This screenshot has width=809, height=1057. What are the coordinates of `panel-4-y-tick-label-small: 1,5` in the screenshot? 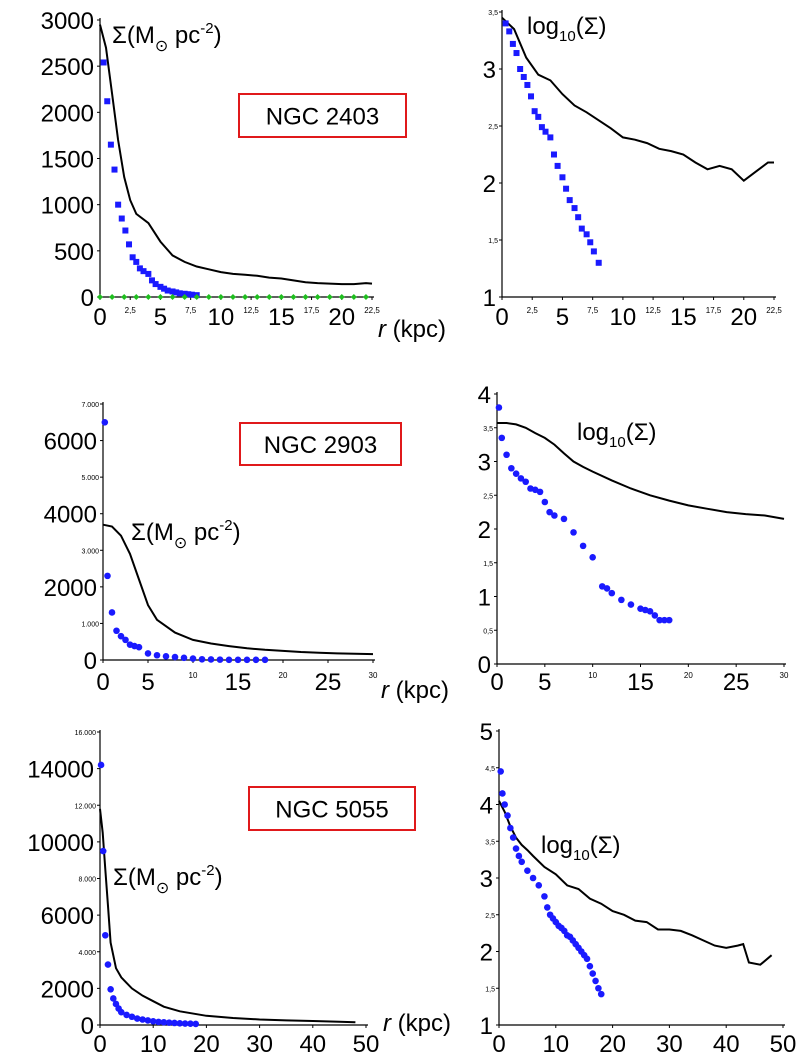 It's located at (488, 564).